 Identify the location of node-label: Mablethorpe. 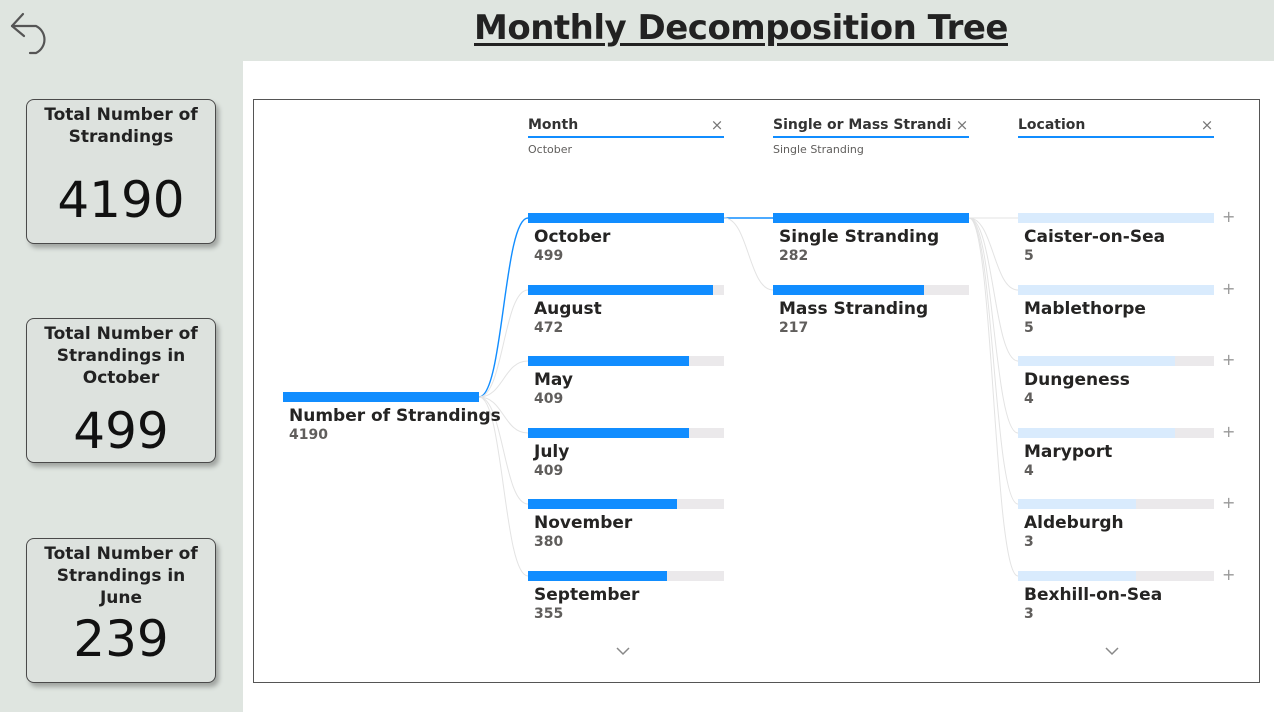
(1085, 309).